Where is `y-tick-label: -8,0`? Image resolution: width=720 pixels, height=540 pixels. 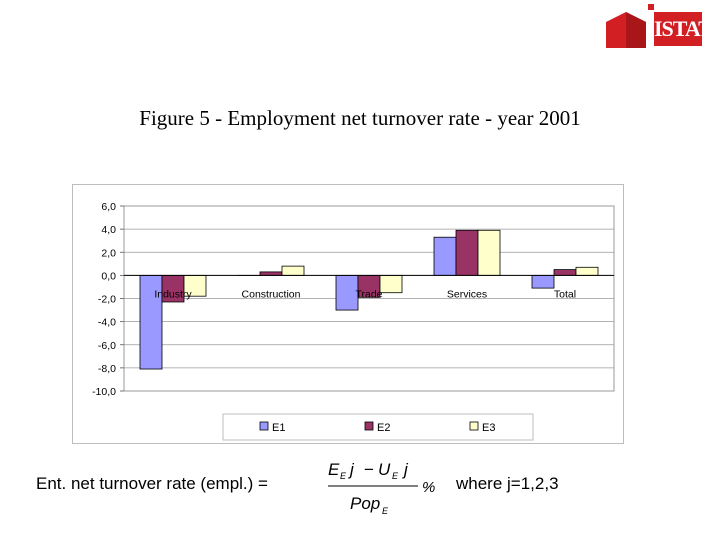 y-tick-label: -8,0 is located at coordinates (107, 369).